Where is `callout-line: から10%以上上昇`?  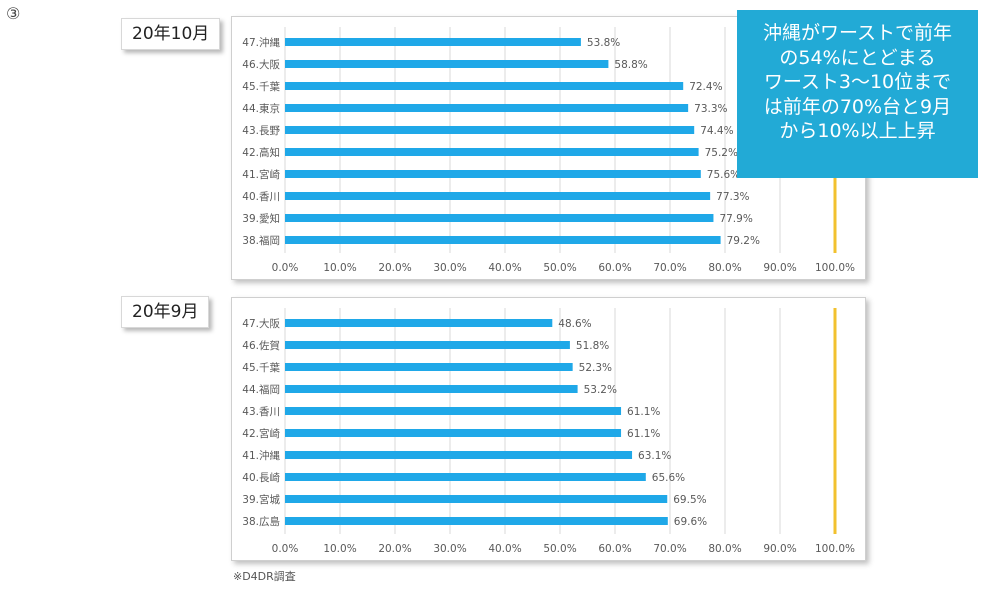 callout-line: から10%以上上昇 is located at coordinates (857, 131).